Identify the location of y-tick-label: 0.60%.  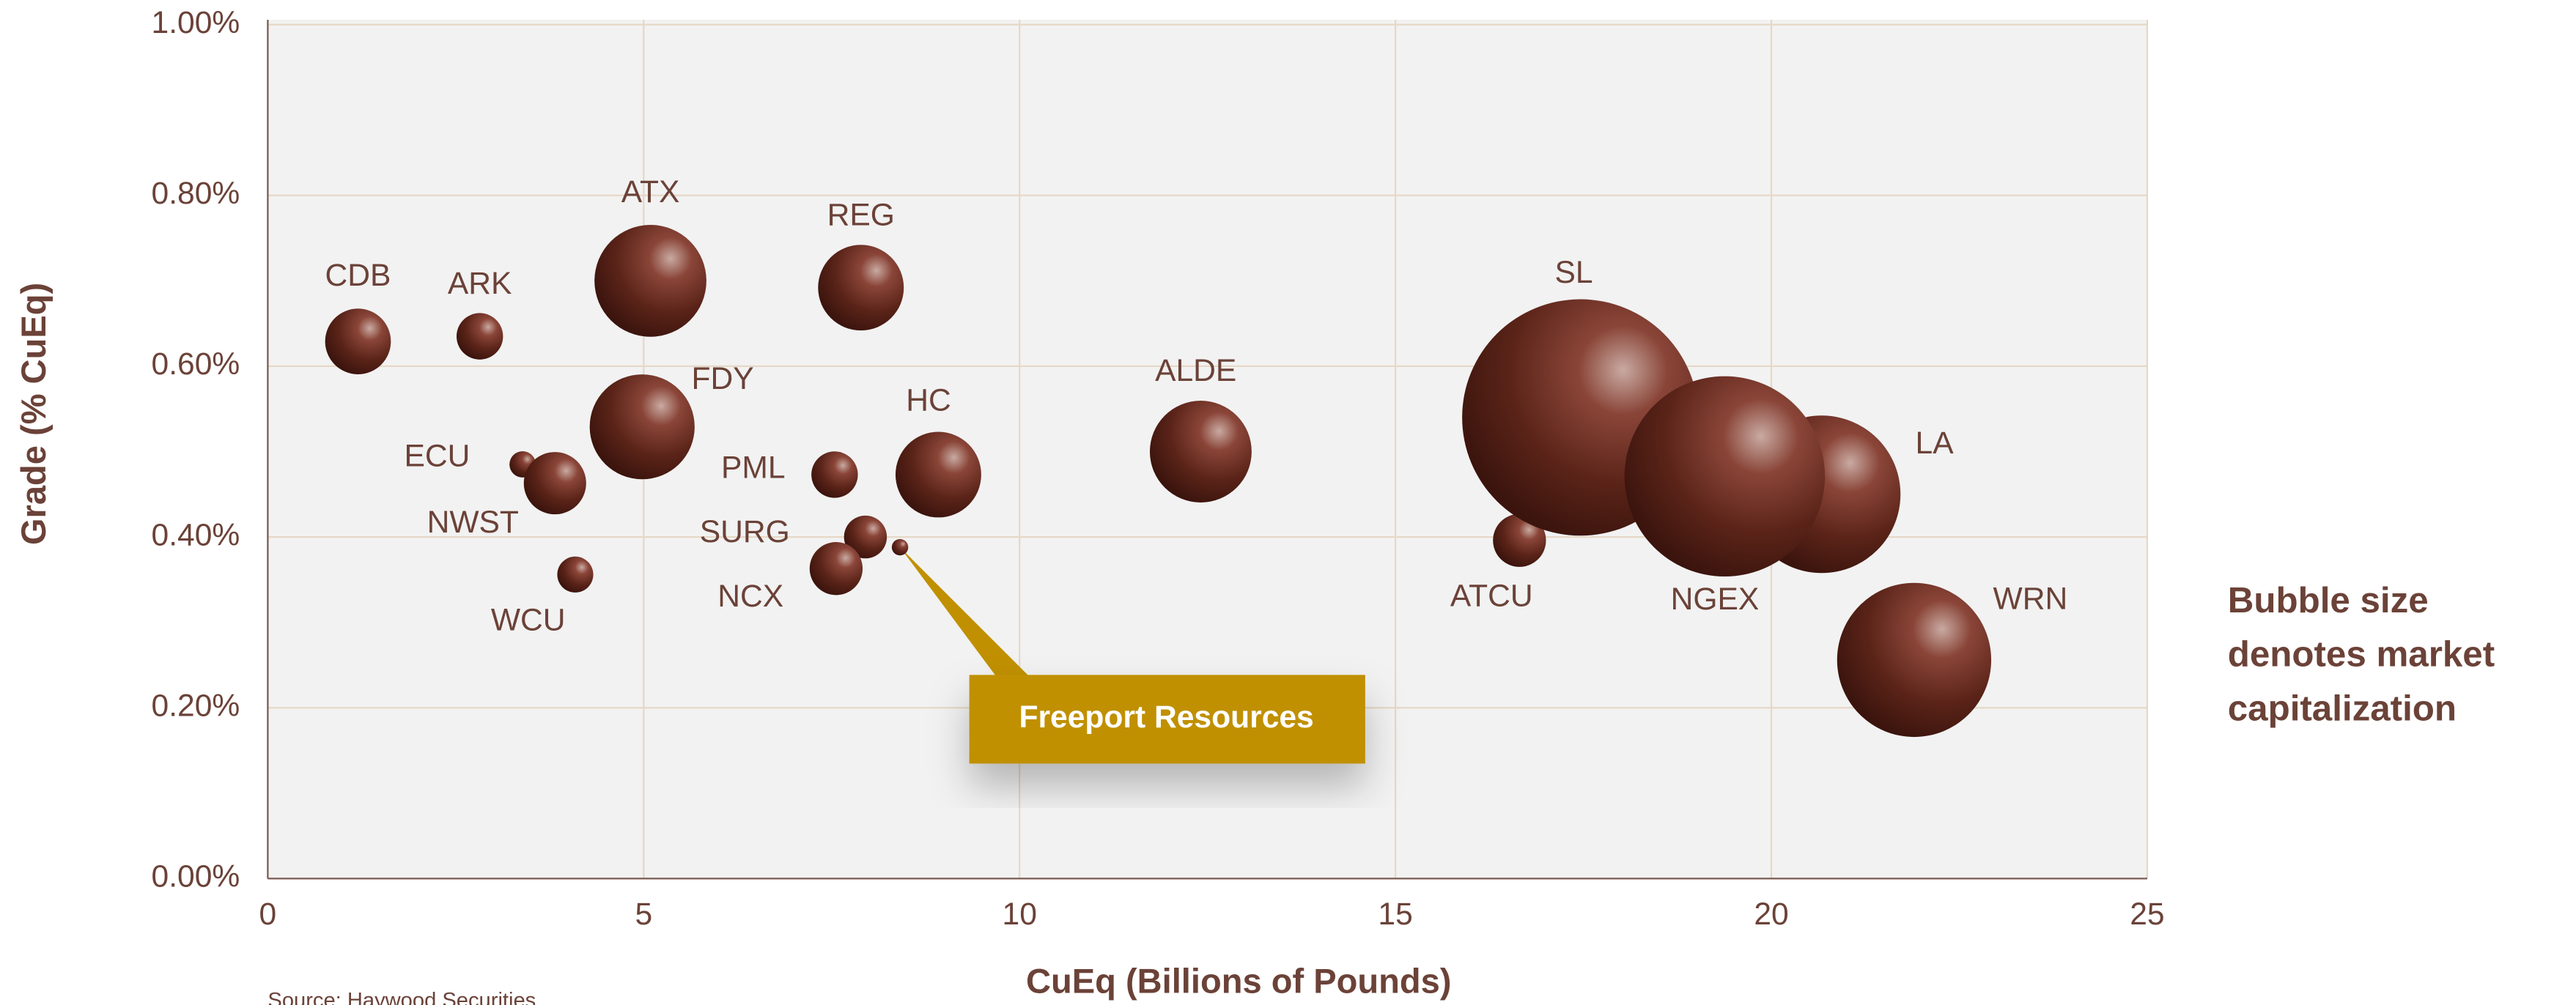
(196, 364).